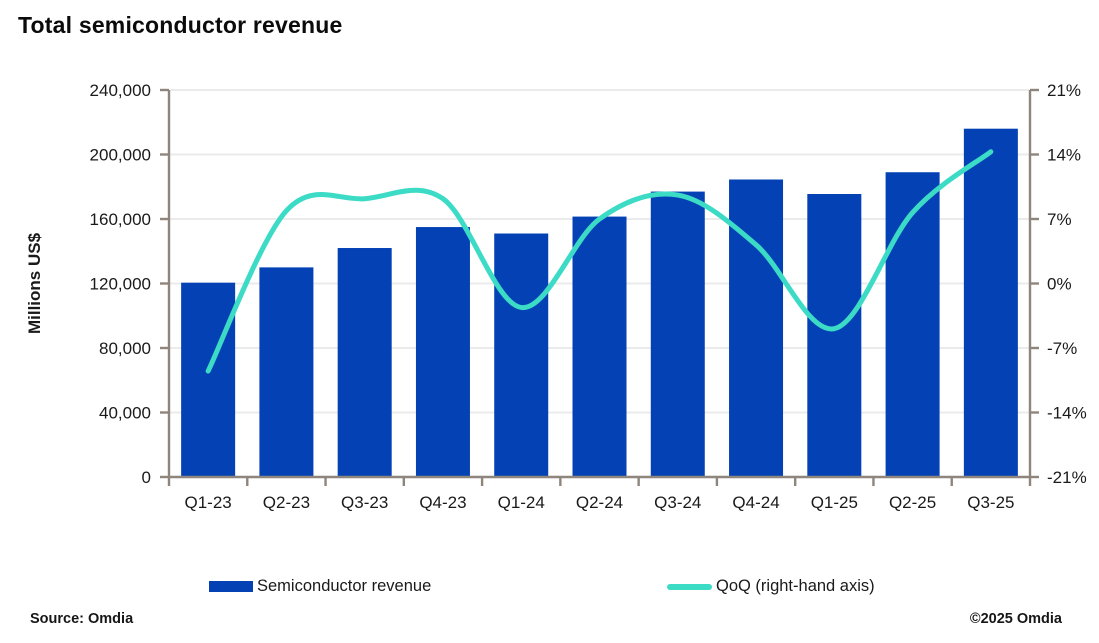  What do you see at coordinates (795, 586) in the screenshot?
I see `legend-label-qoq: QoQ (right-hand axis)` at bounding box center [795, 586].